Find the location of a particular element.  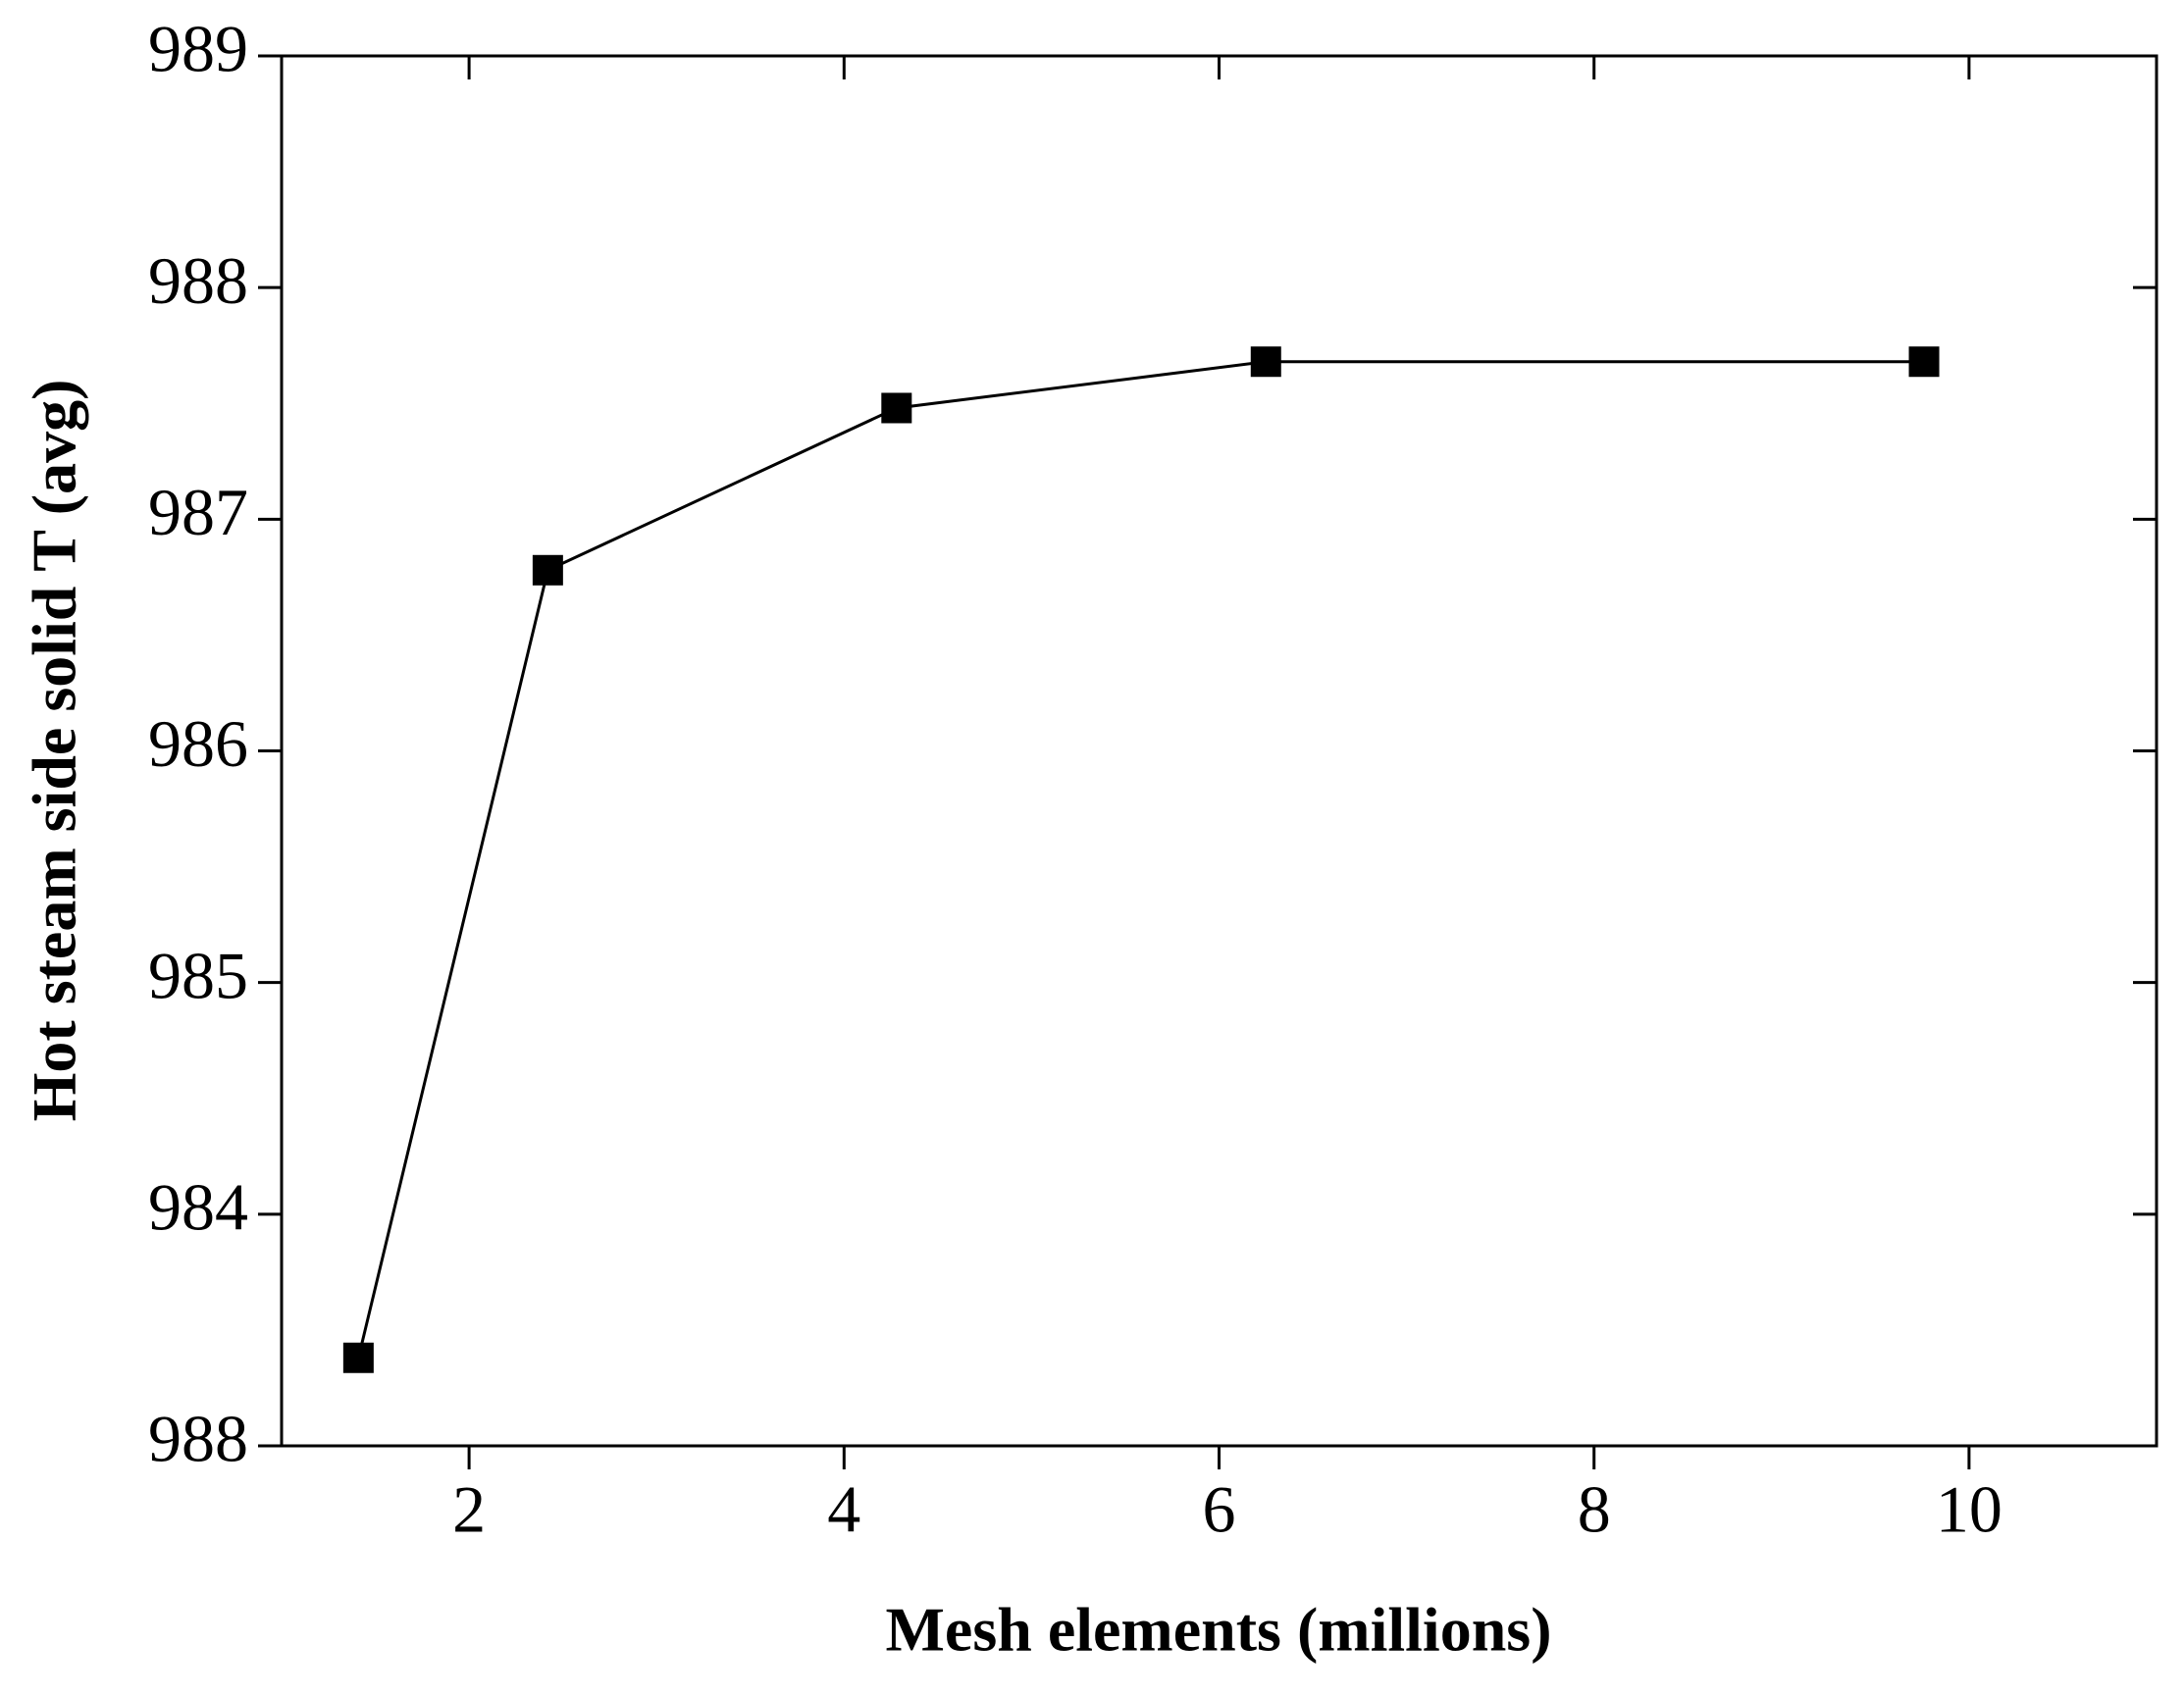

x-axis-title: Mesh elements (millions) is located at coordinates (1219, 1630).